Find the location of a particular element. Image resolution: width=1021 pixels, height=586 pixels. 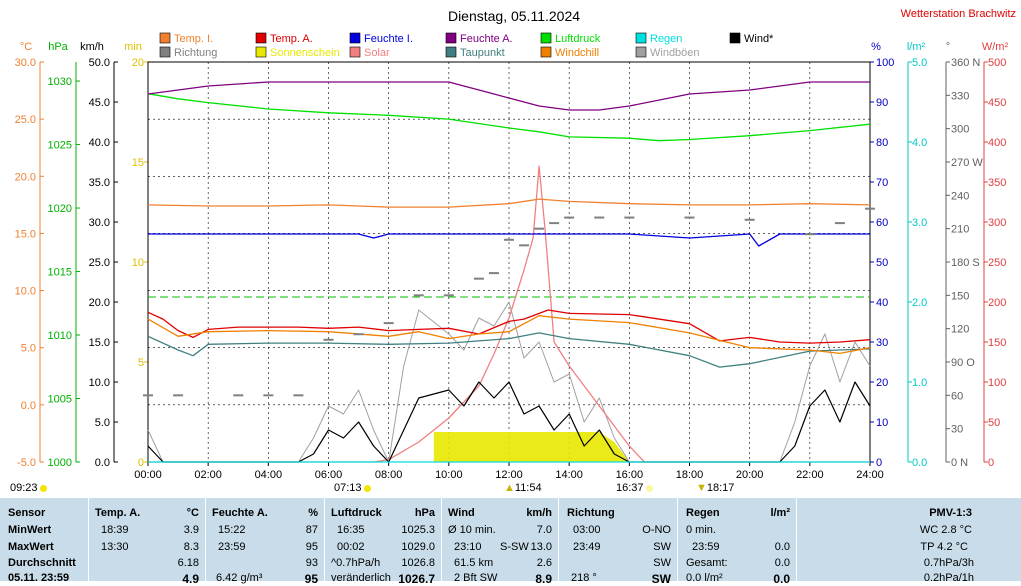

press-max: 1029.0 is located at coordinates (418, 547).